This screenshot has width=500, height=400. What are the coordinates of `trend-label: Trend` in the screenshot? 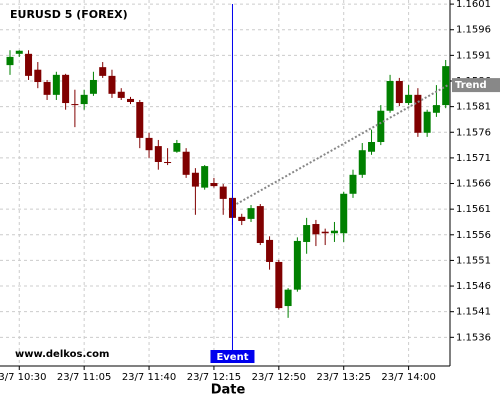 It's located at (471, 85).